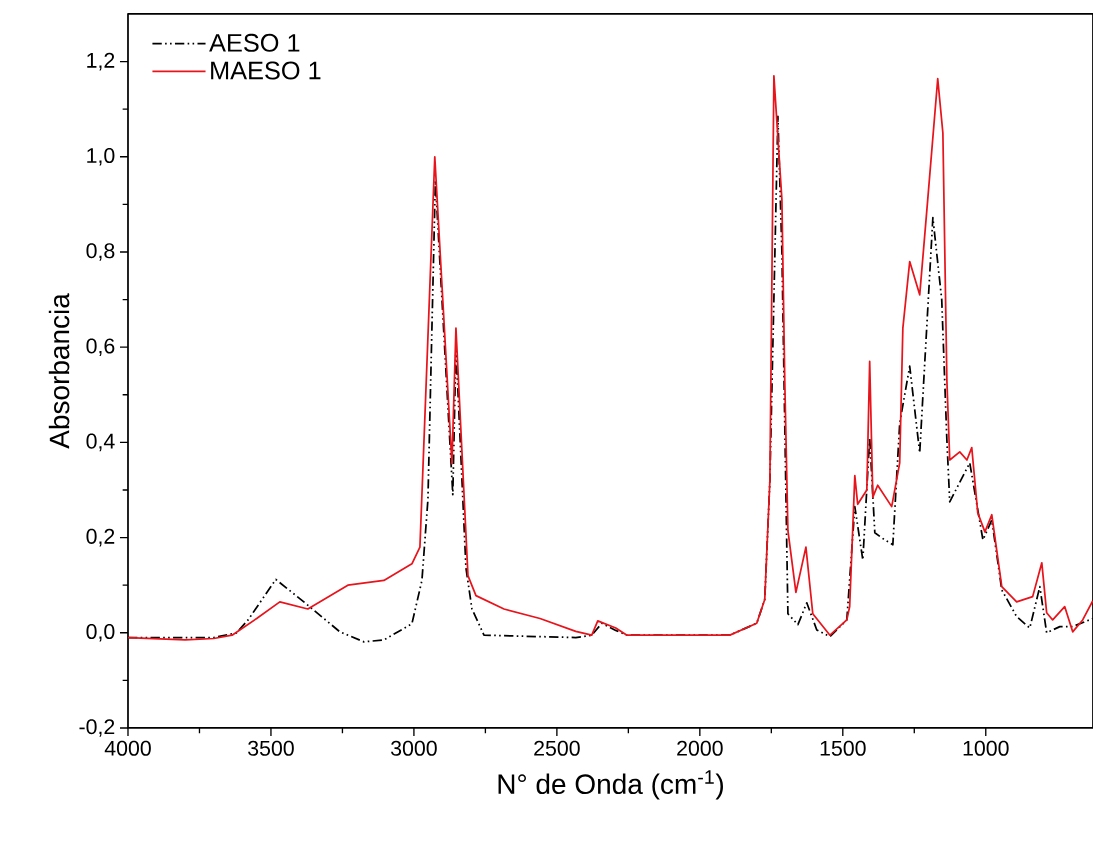 The width and height of the screenshot is (1093, 848). I want to click on y-tick-label: 0,4, so click(100, 442).